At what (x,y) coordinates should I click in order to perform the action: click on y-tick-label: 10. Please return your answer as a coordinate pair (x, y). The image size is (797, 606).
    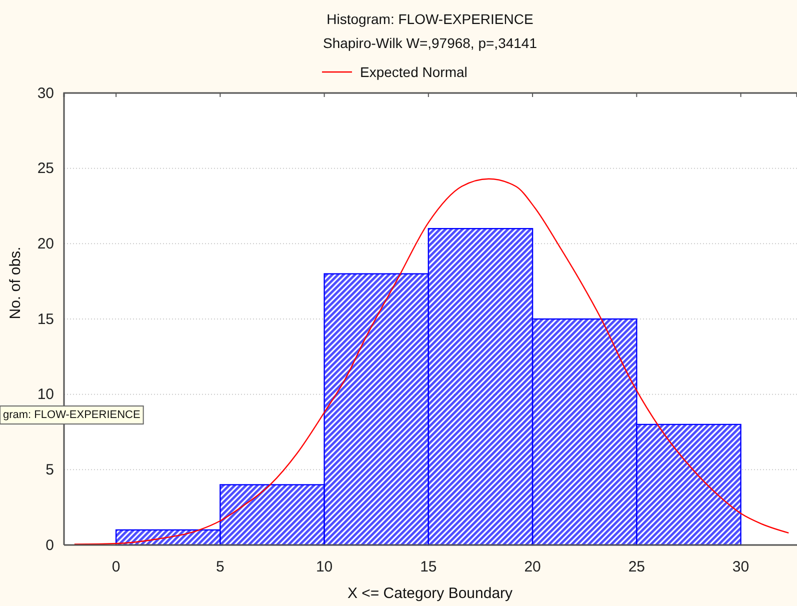
    Looking at the image, I should click on (45, 395).